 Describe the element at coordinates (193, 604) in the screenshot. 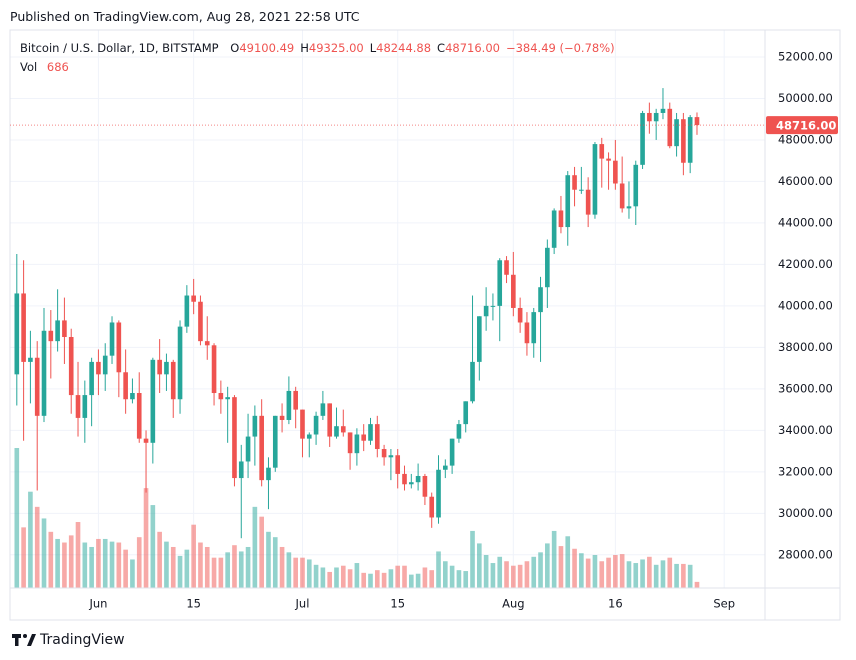

I see `x-tick-label: 15` at that location.